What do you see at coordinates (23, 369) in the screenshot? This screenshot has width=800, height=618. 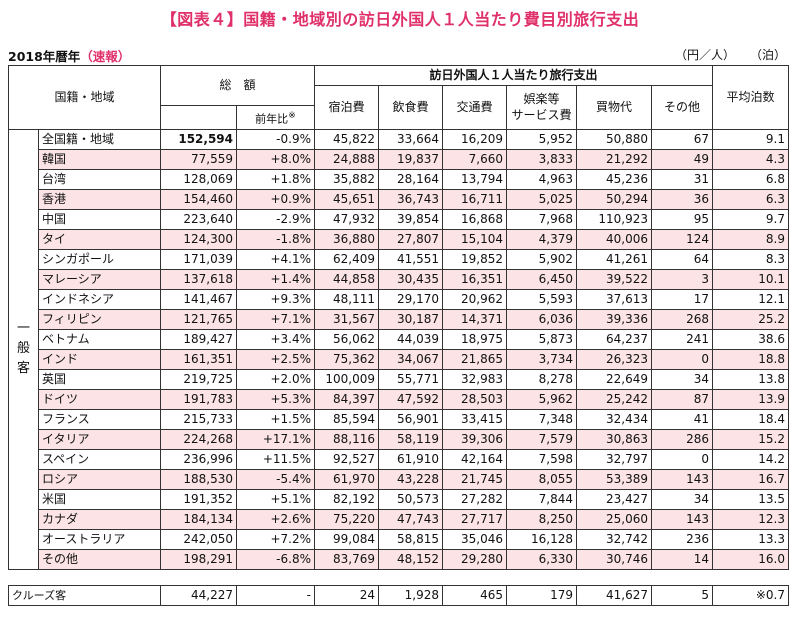 I see `general-visitors-label-char: 客` at bounding box center [23, 369].